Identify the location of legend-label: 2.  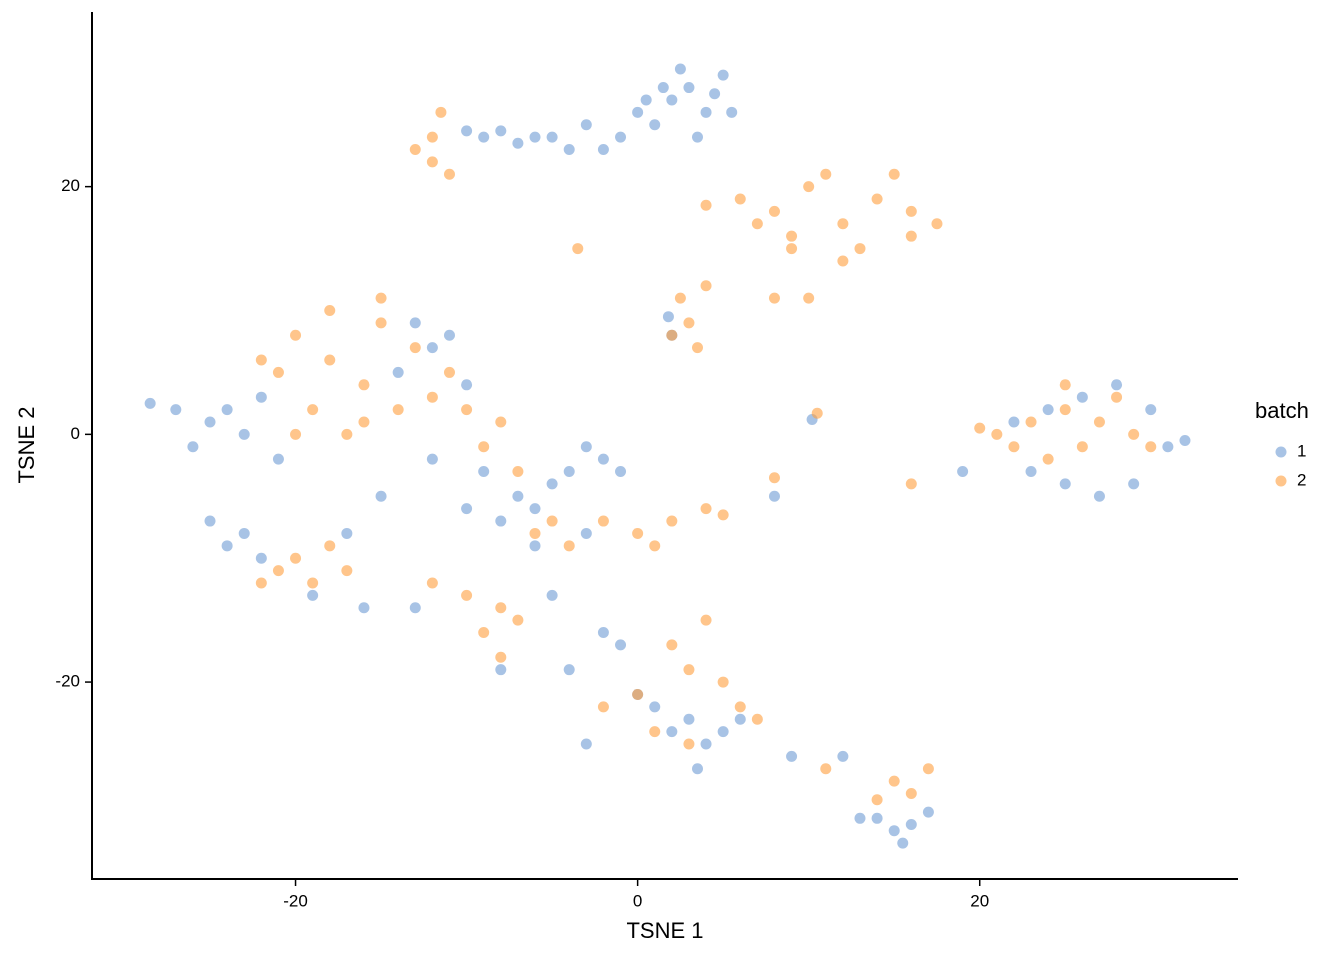
(1301, 479).